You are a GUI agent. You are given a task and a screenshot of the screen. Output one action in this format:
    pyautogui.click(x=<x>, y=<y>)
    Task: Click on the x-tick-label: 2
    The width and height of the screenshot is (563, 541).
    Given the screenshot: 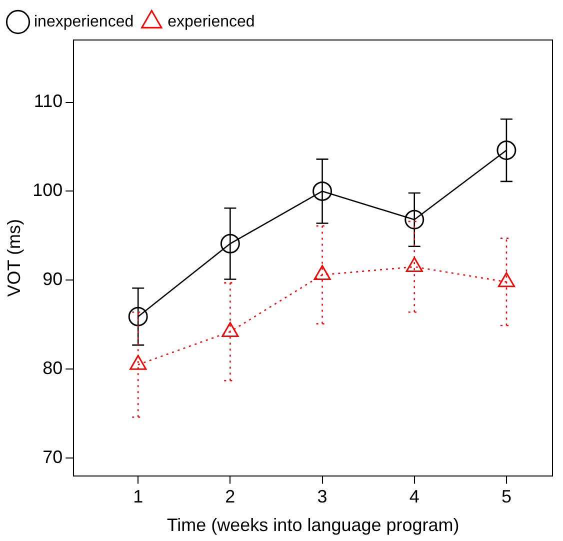 What is the action you would take?
    pyautogui.click(x=230, y=496)
    